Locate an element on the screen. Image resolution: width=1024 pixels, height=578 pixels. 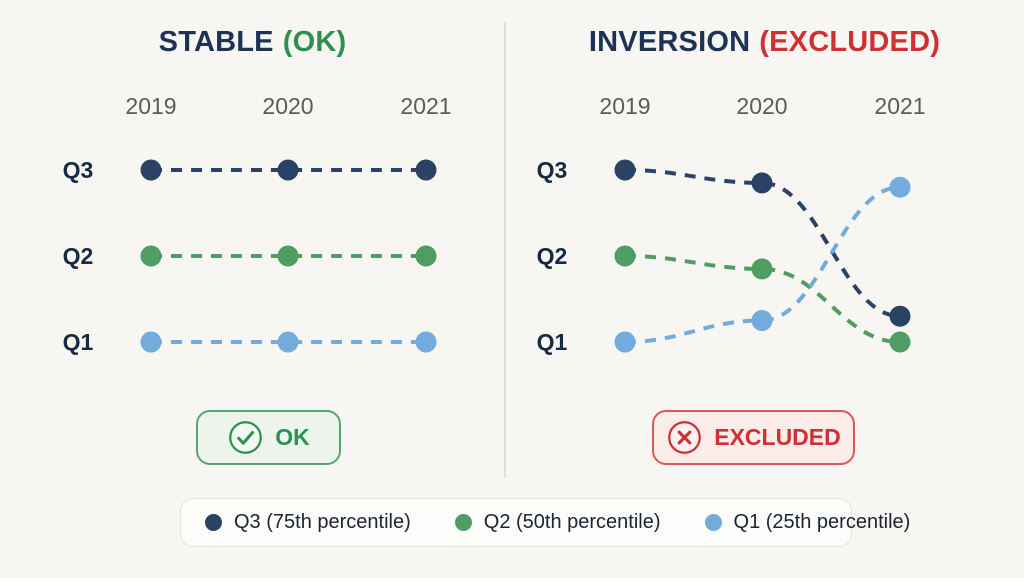
legend-label-q2: Q2 (50th percentile) is located at coordinates (572, 522).